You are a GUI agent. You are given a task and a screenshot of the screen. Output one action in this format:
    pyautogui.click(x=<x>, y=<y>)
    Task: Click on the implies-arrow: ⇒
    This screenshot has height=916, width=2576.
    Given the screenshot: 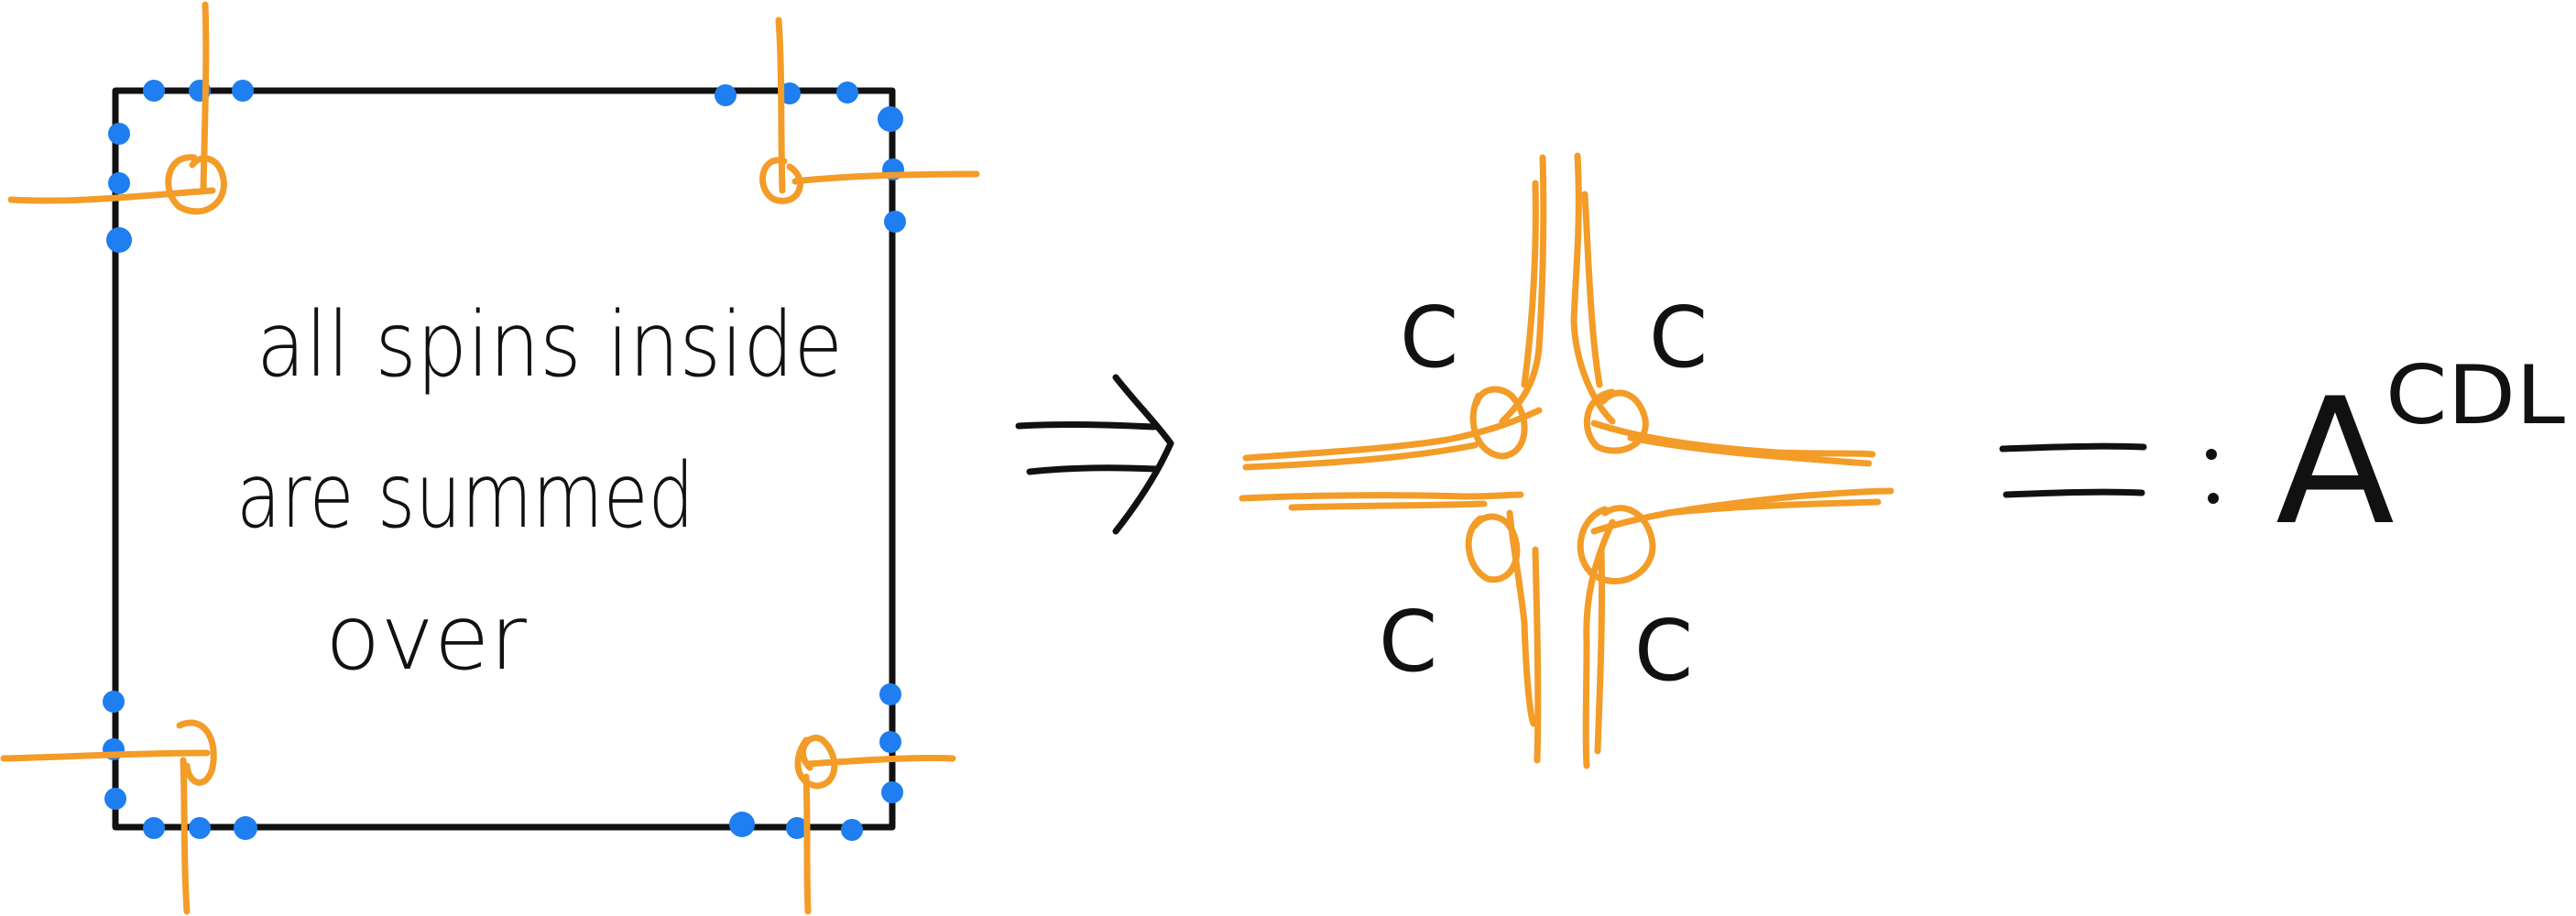 What is the action you would take?
    pyautogui.click(x=1091, y=455)
    